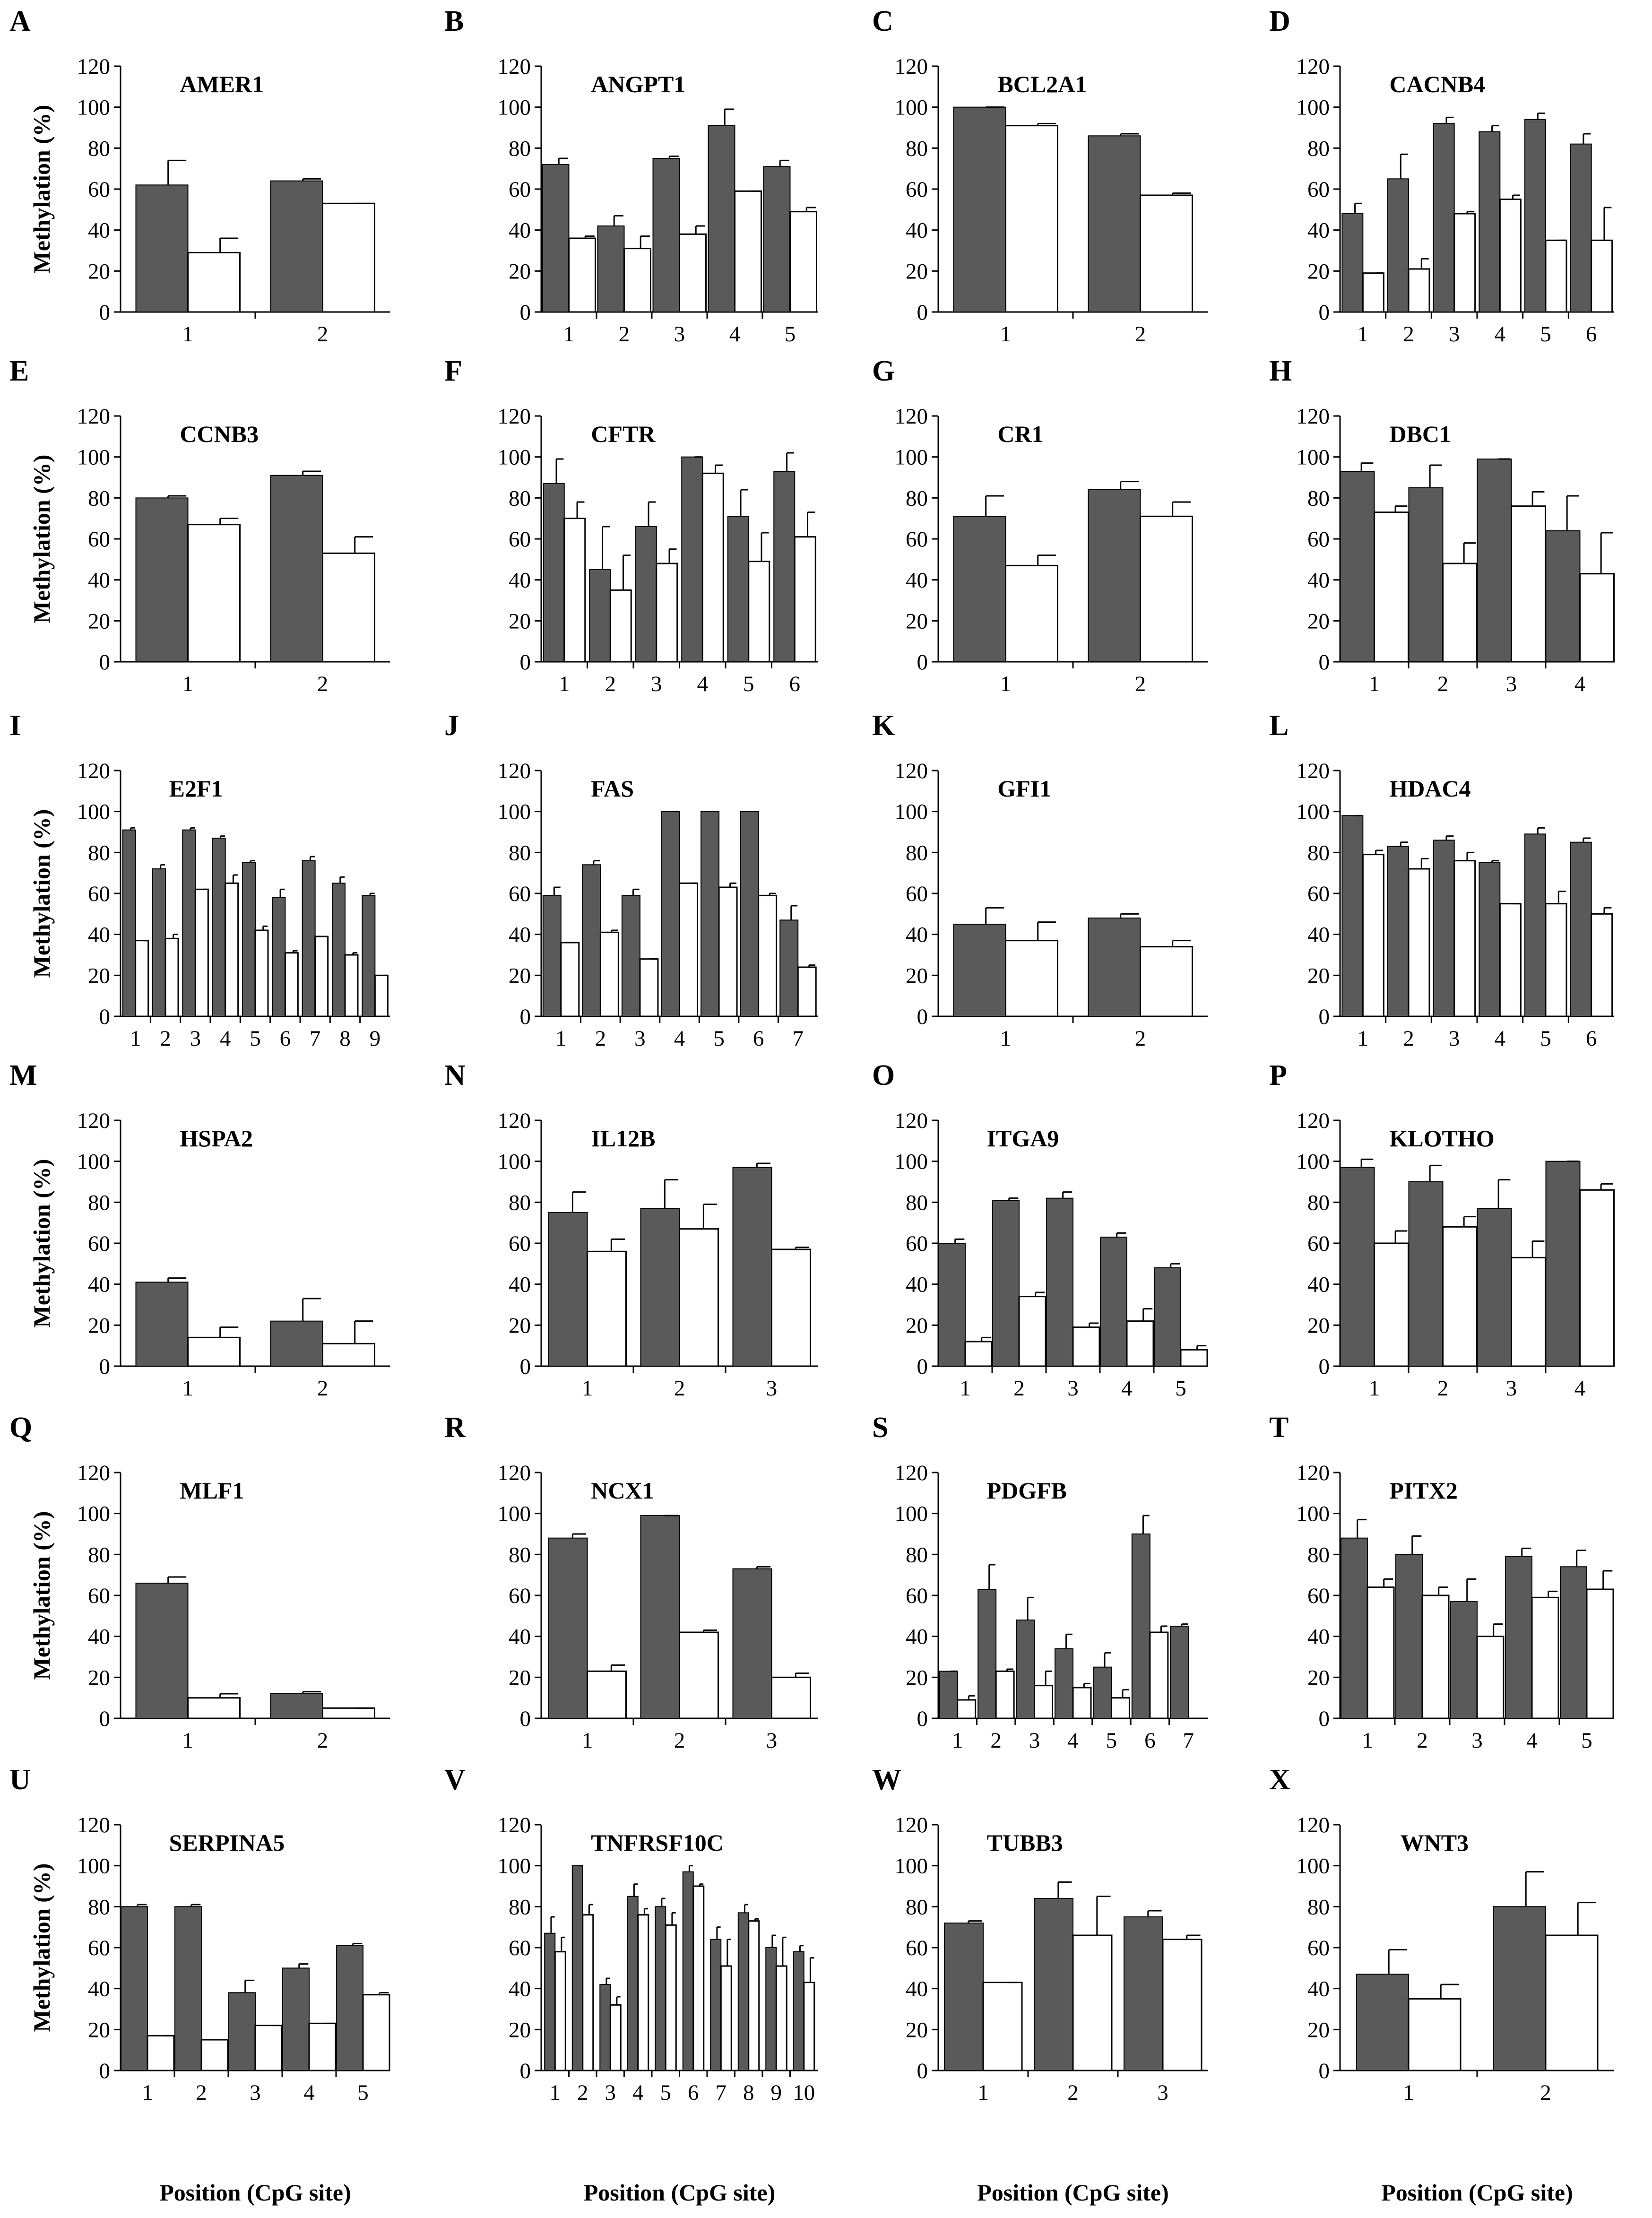 This screenshot has width=1652, height=2218. Describe the element at coordinates (1180, 1388) in the screenshot. I see `x-tick-label: 5` at that location.